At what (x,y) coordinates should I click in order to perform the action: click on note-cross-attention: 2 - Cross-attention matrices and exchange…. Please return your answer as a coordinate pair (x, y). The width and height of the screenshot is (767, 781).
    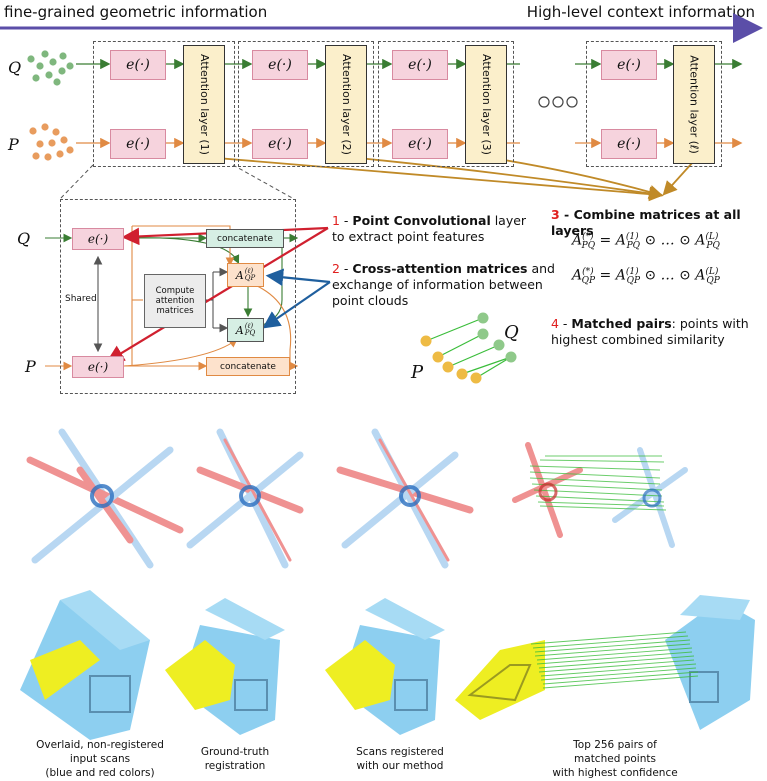
    Looking at the image, I should click on (443, 284).